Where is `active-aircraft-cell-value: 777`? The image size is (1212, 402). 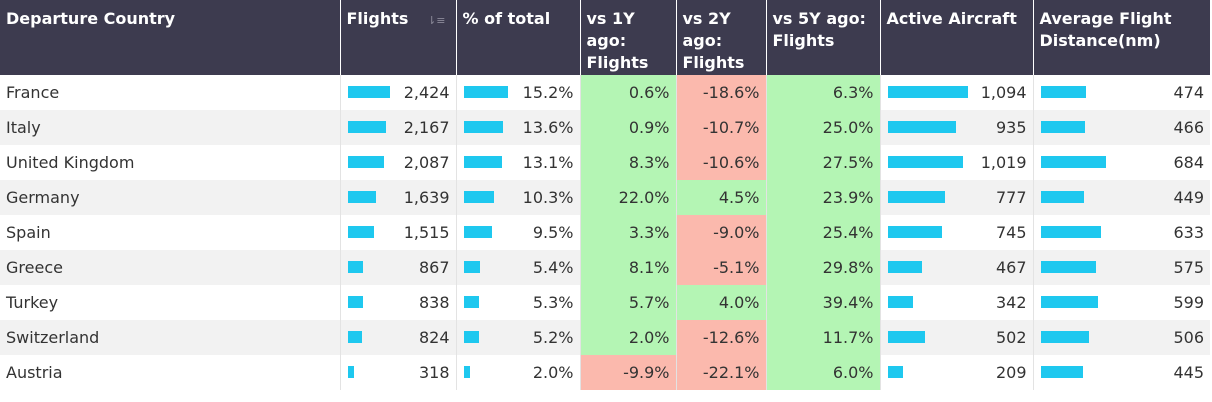
active-aircraft-cell-value: 777 is located at coordinates (1011, 197).